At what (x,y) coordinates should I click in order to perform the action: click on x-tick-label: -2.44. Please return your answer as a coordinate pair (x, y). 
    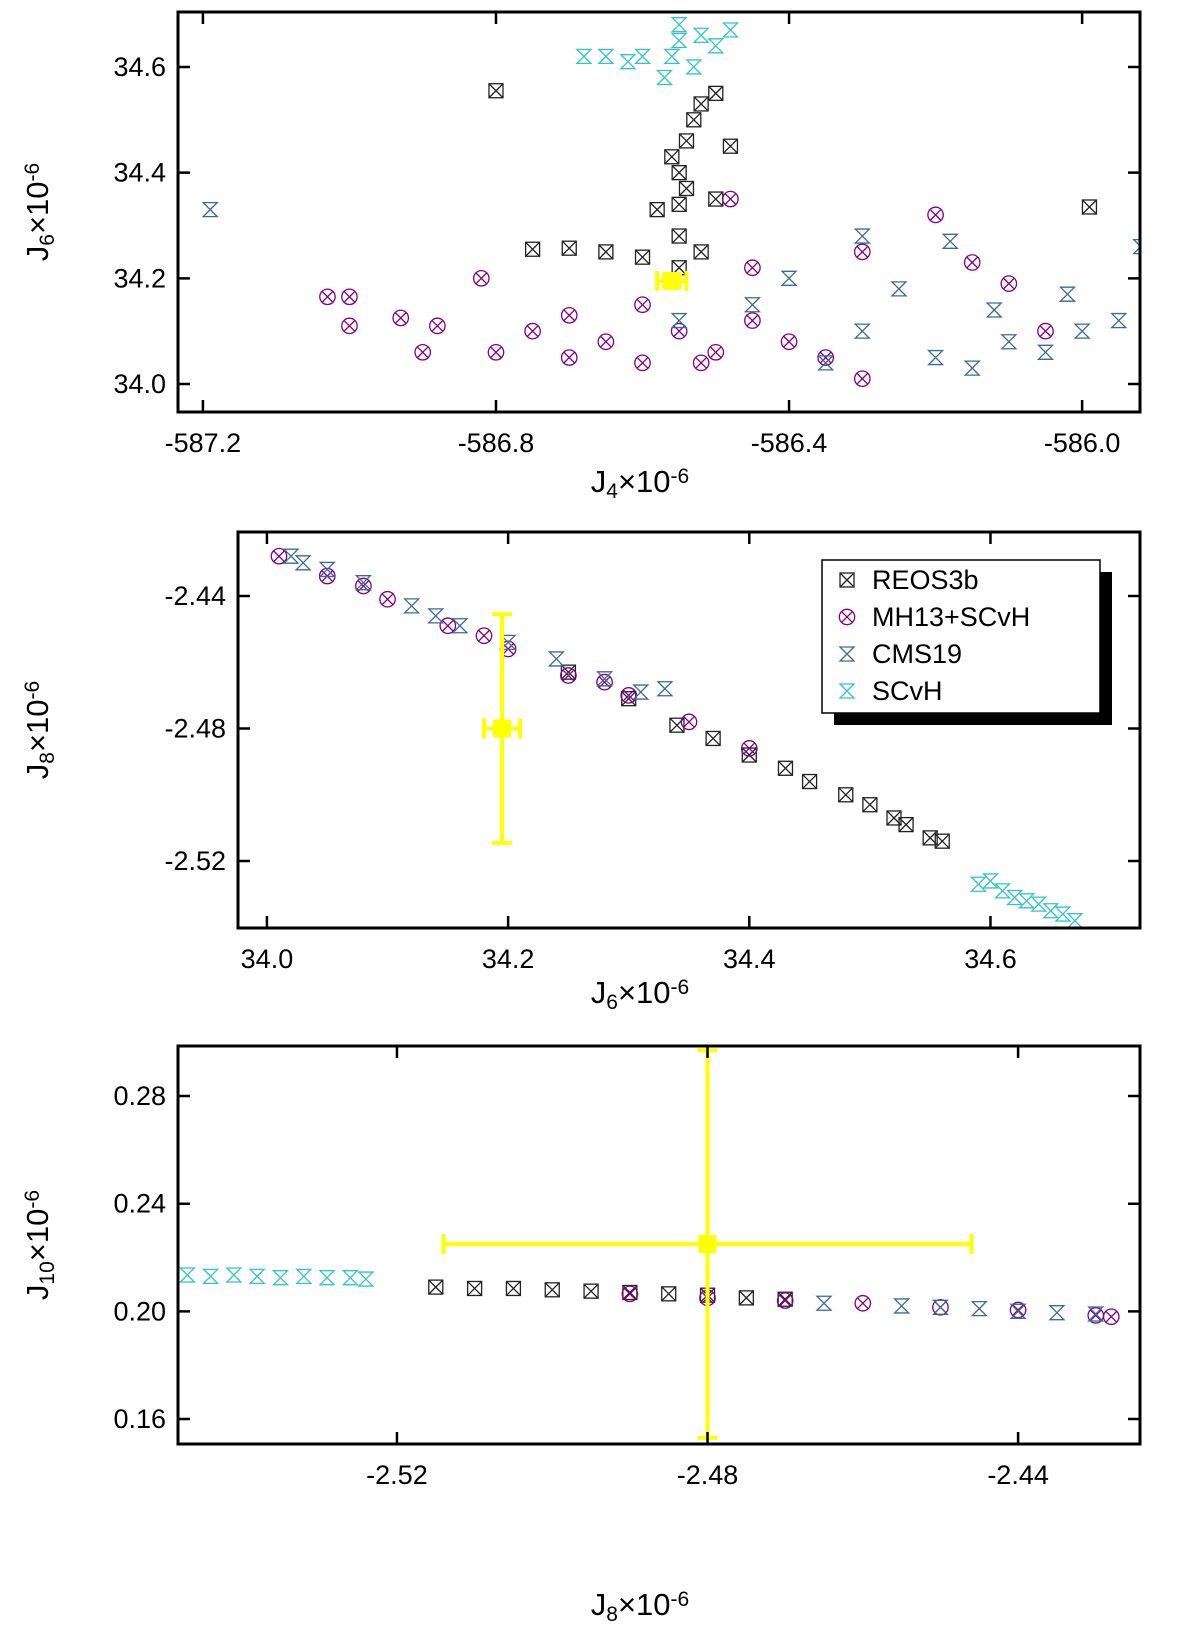
    Looking at the image, I should click on (1018, 1475).